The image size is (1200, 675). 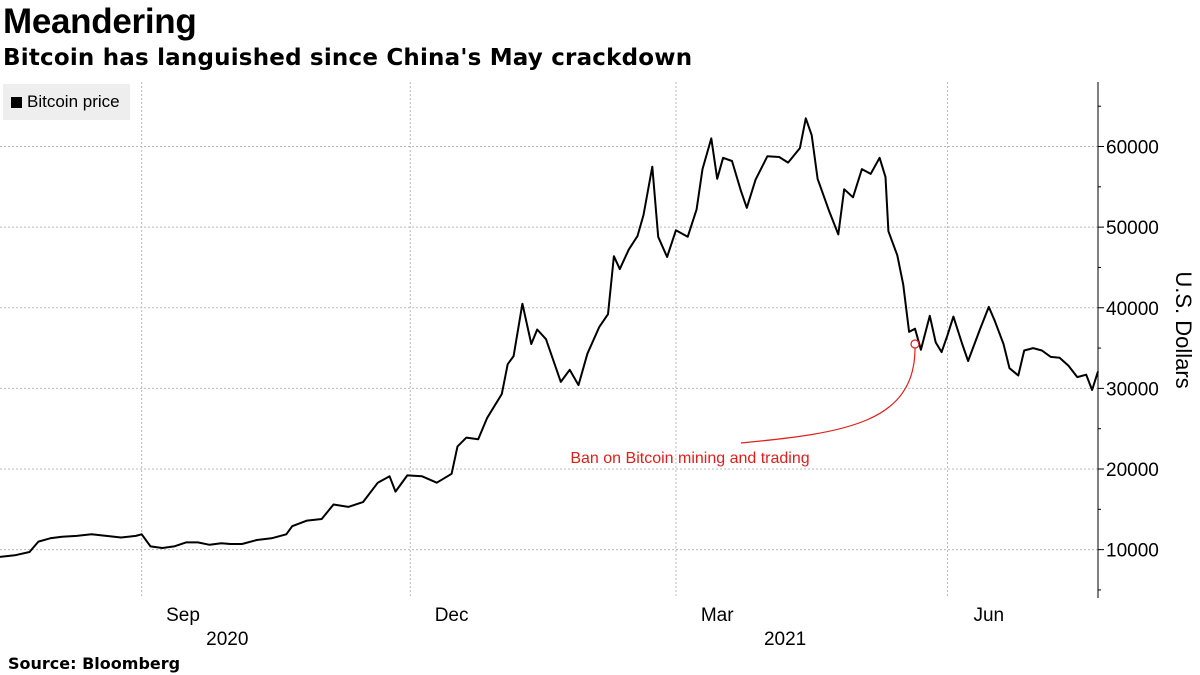 What do you see at coordinates (717, 615) in the screenshot?
I see `x-tick-label: Mar` at bounding box center [717, 615].